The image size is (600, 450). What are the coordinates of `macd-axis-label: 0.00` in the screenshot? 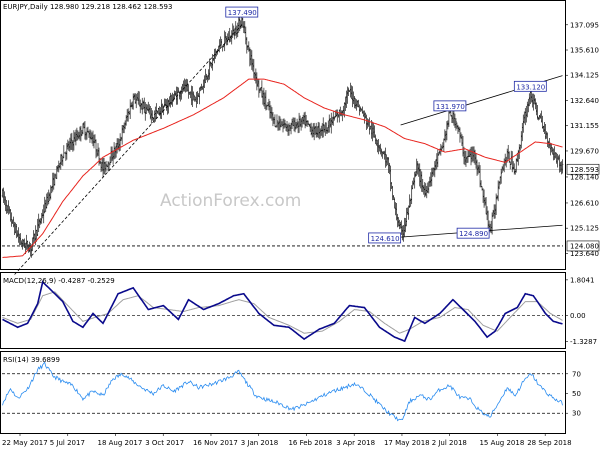 It's located at (578, 316).